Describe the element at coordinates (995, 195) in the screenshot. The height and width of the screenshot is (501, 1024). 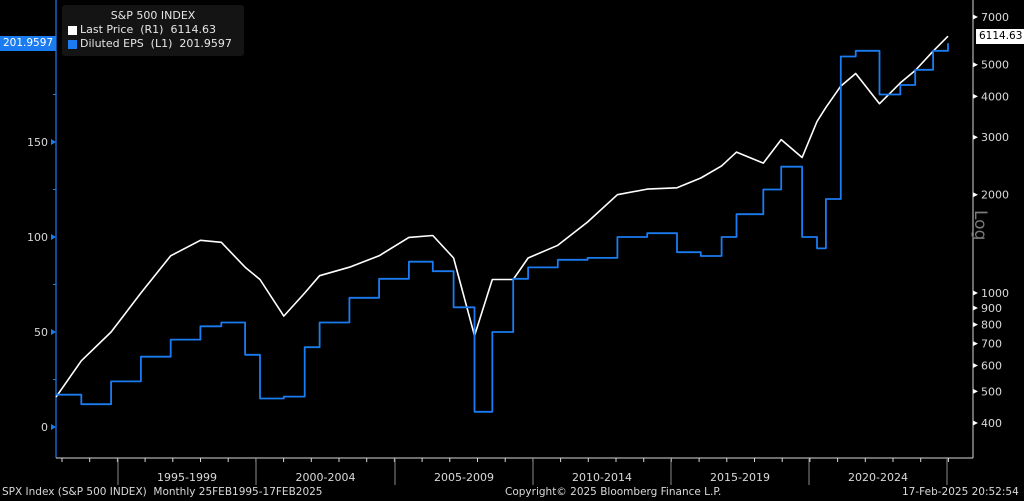
I see `right-tick-label: 2000` at that location.